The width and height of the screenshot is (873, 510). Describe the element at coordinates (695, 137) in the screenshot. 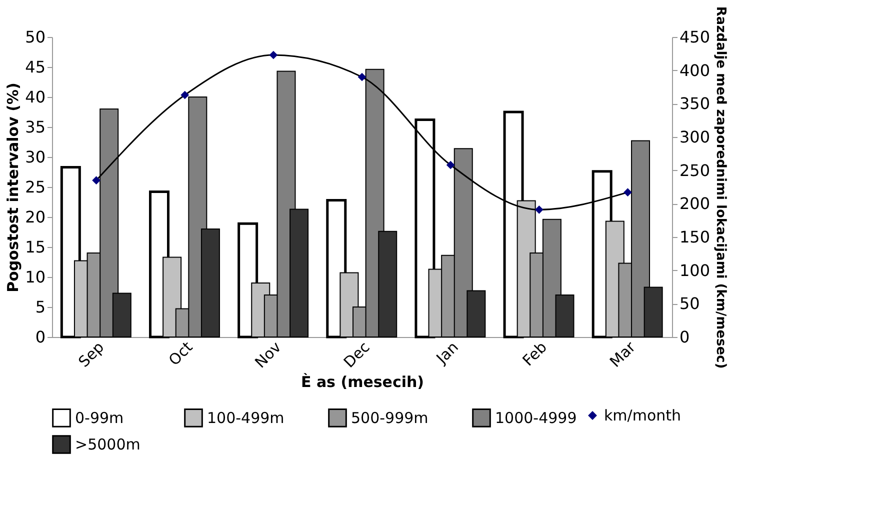

I see `y2-tick-label: 300` at that location.